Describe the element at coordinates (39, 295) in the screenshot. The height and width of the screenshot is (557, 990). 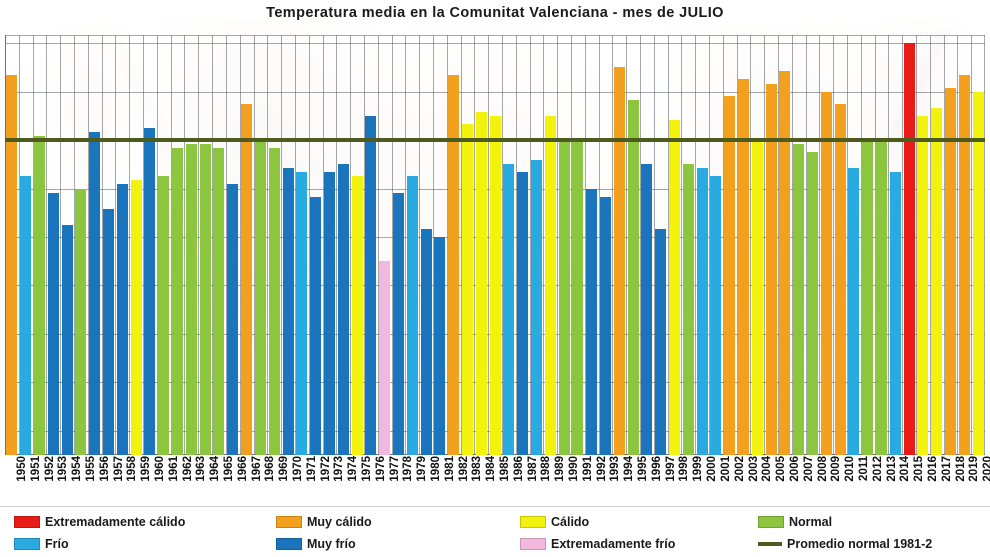
I see `bar-1952` at that location.